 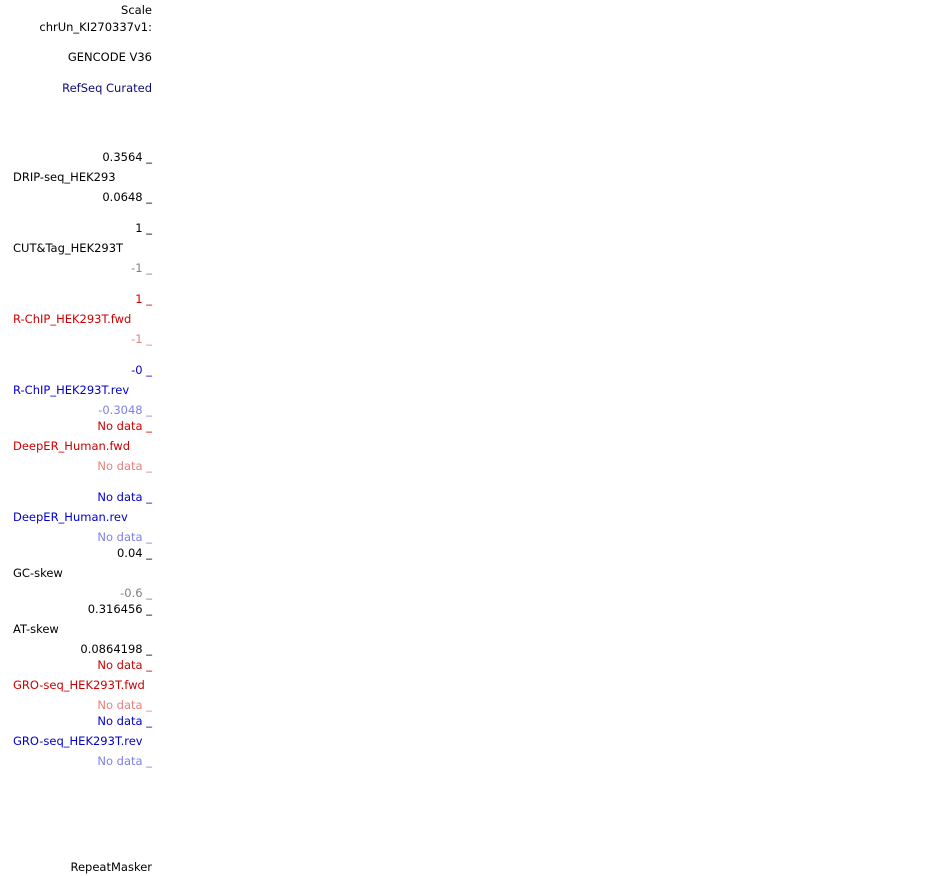 I want to click on cut-tag-track-label: CUT&Tag_HEK293T, so click(x=68, y=248).